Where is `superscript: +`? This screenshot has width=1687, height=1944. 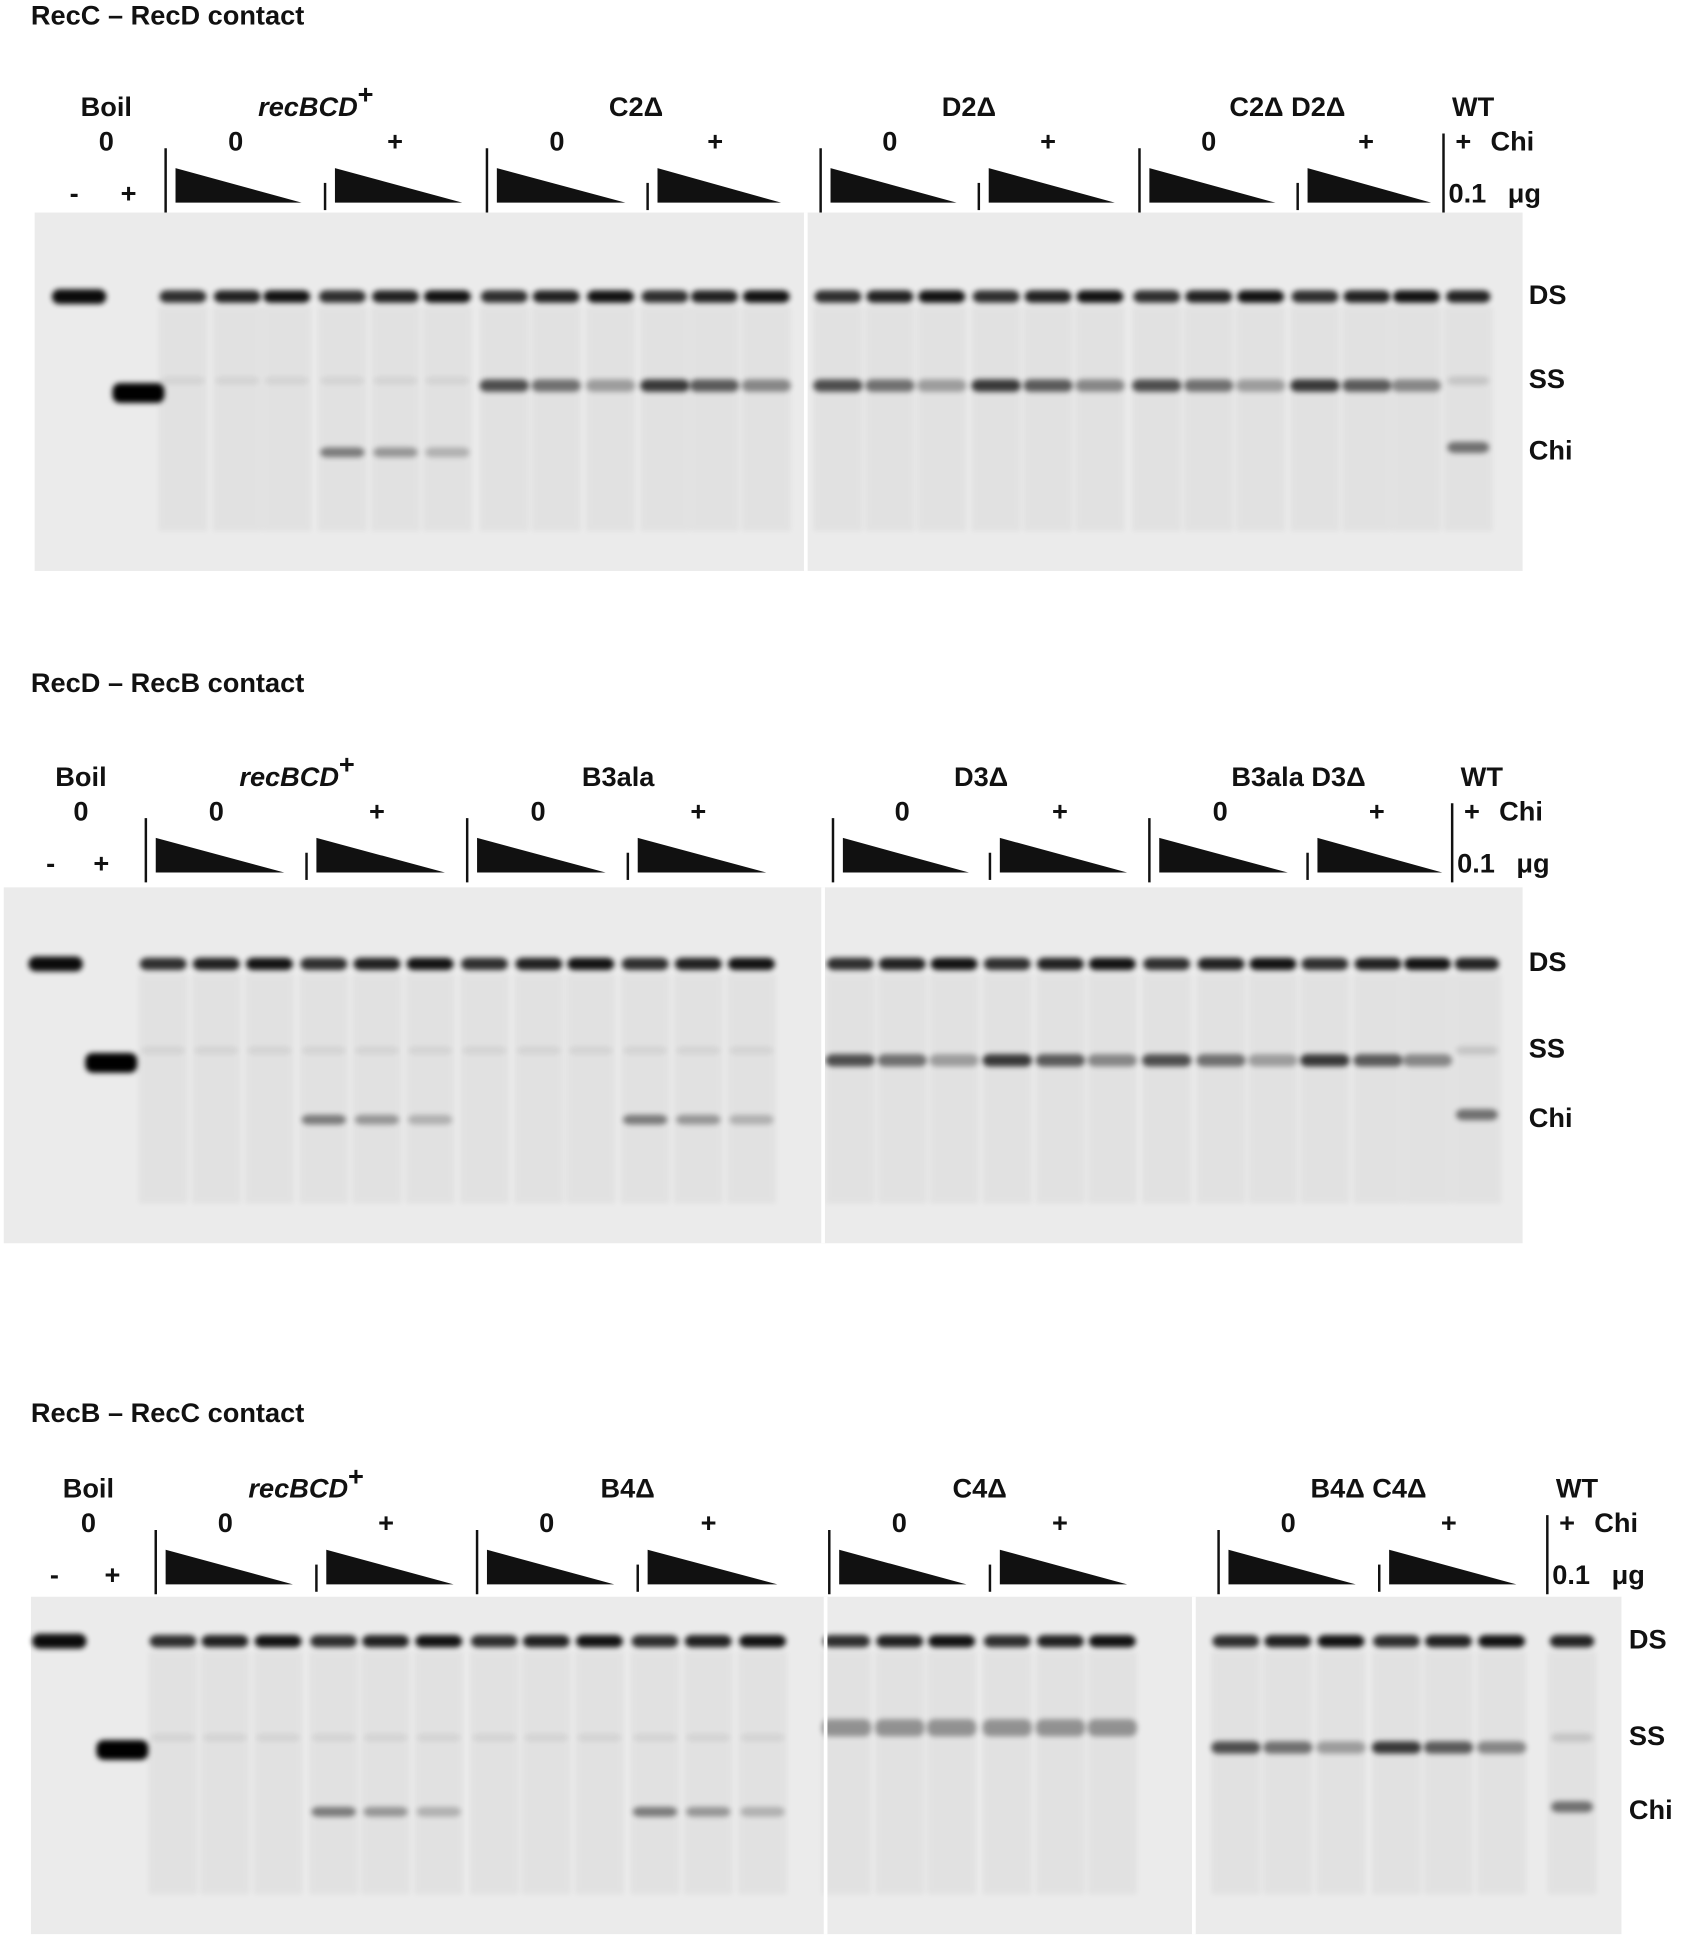
superscript: + is located at coordinates (347, 763).